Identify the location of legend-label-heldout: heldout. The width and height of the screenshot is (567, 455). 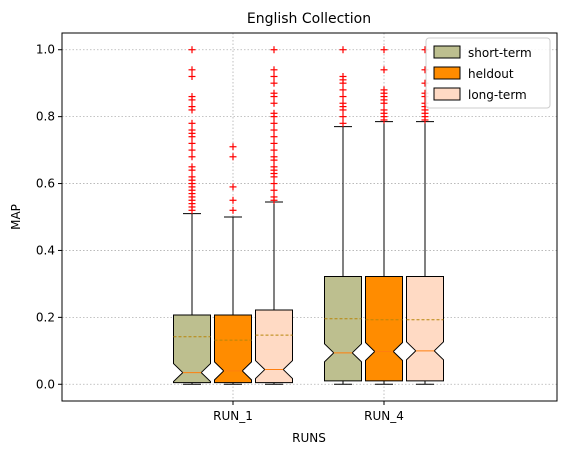
(491, 74).